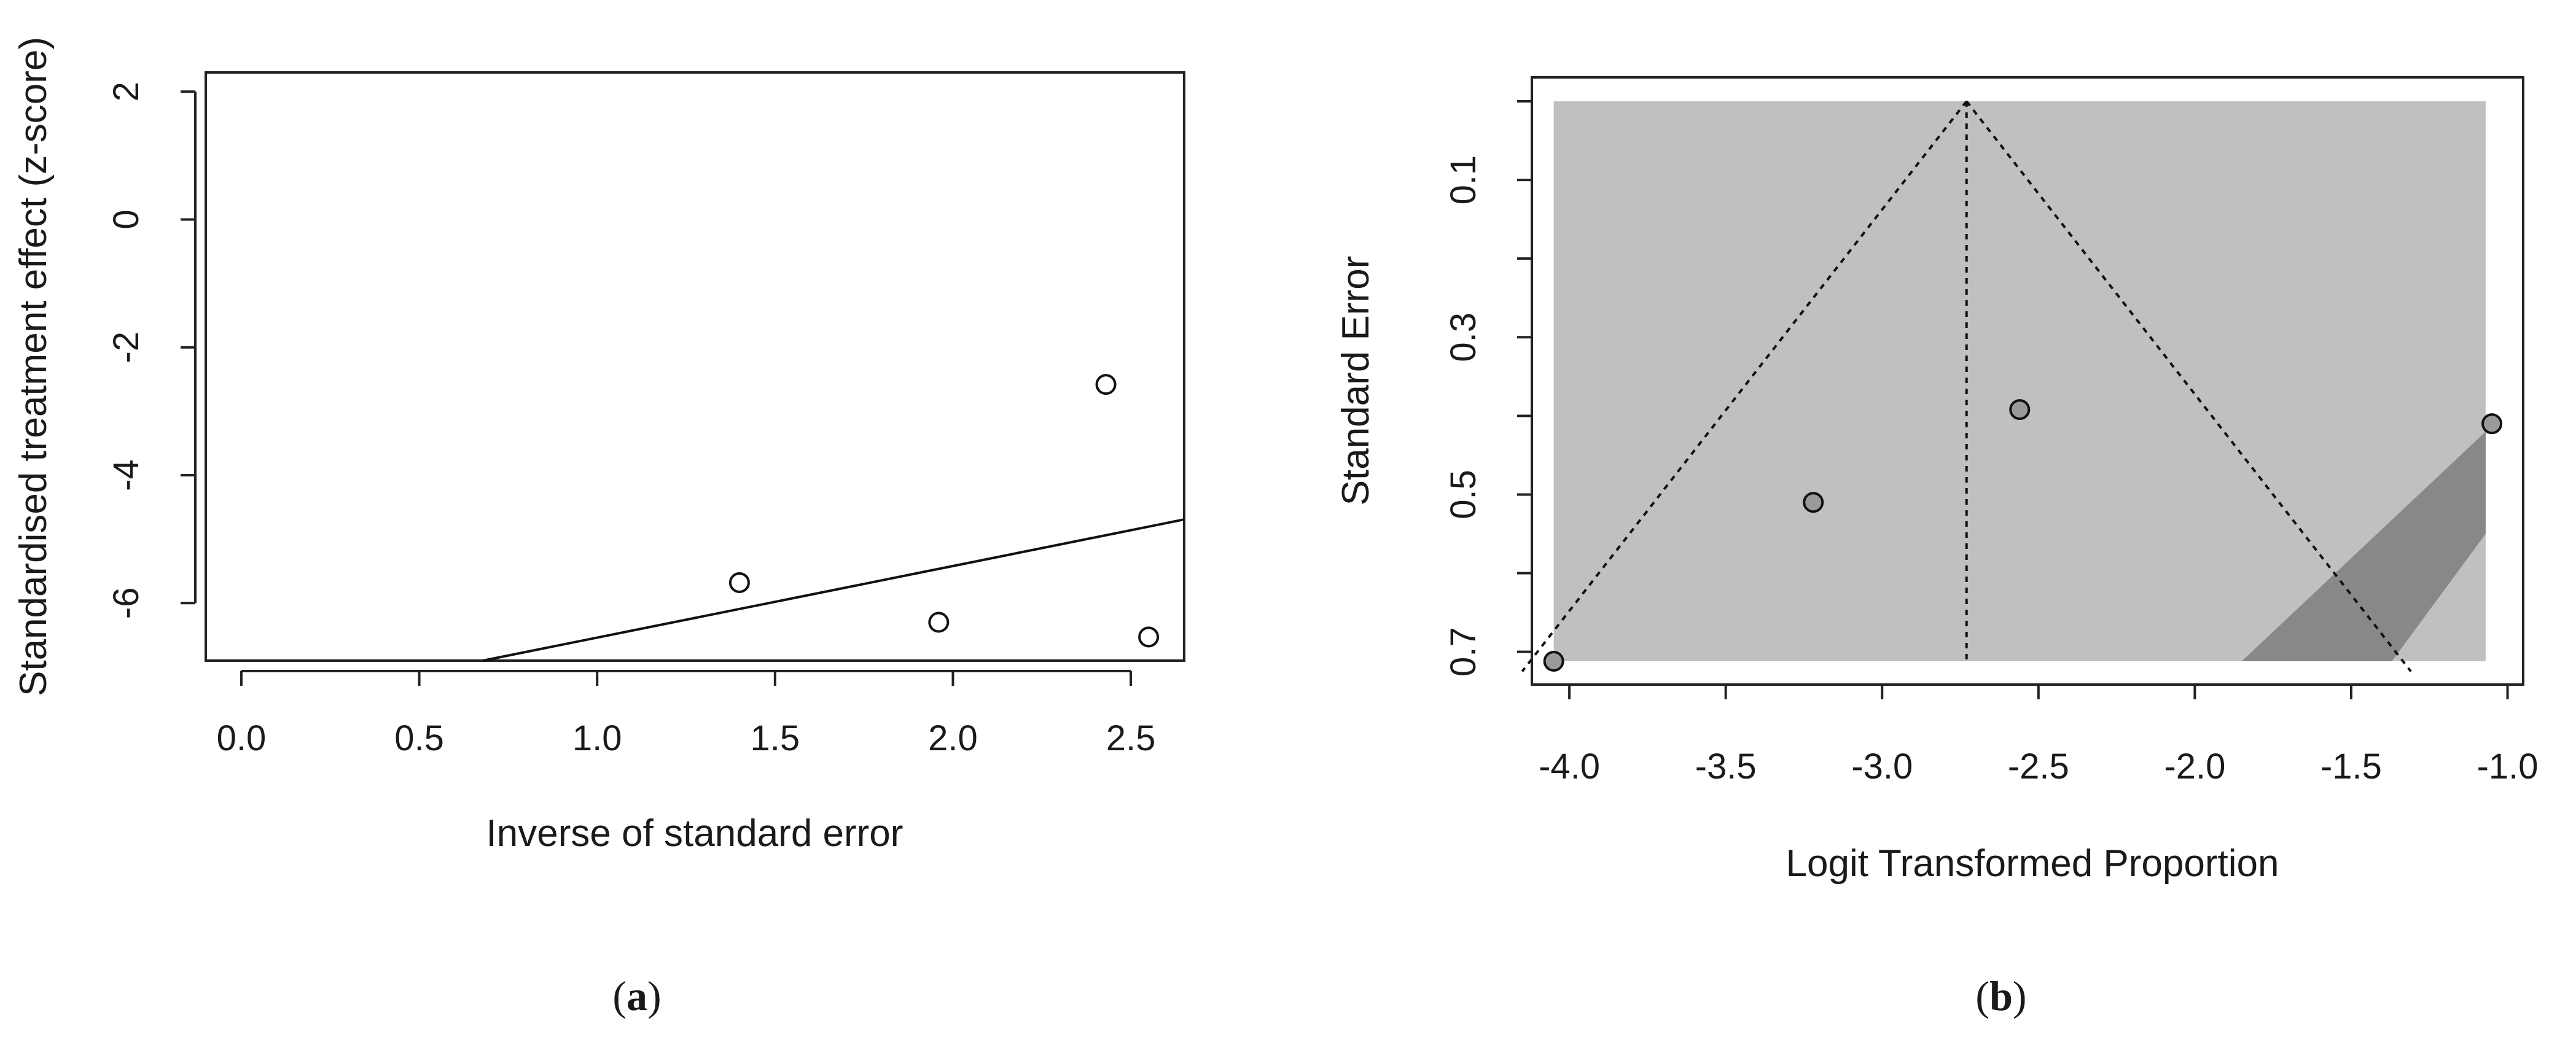 The image size is (2576, 1037). What do you see at coordinates (1131, 738) in the screenshot?
I see `panel-a-x-tick-label: 2.5` at bounding box center [1131, 738].